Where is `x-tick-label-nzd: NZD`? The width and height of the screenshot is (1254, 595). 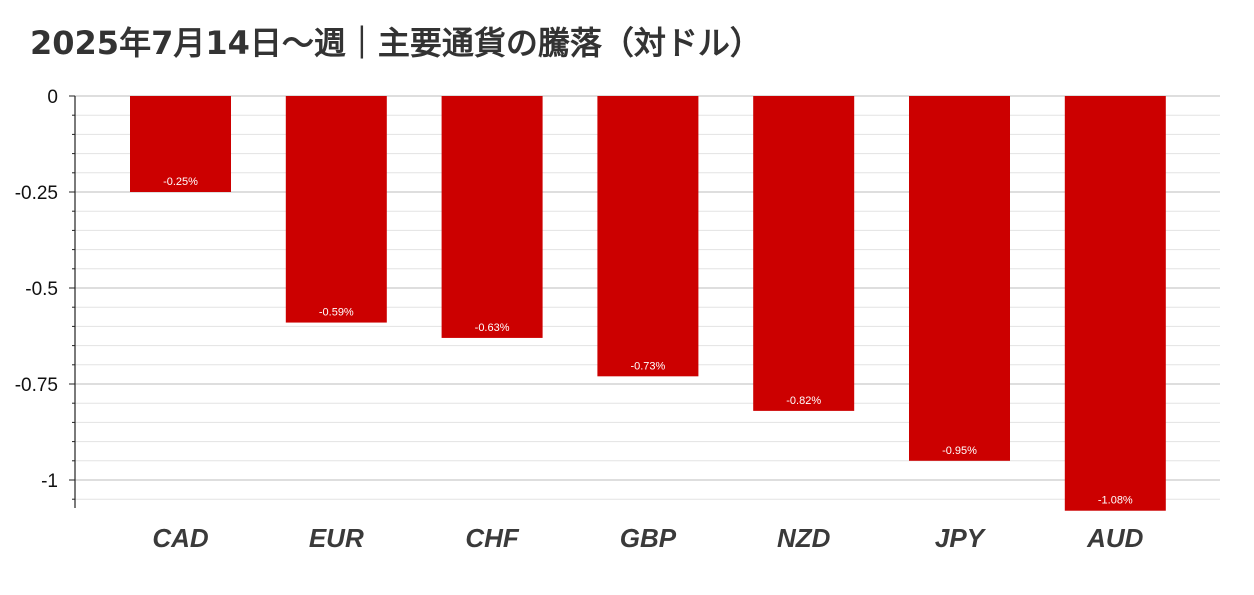
x-tick-label-nzd: NZD is located at coordinates (804, 538).